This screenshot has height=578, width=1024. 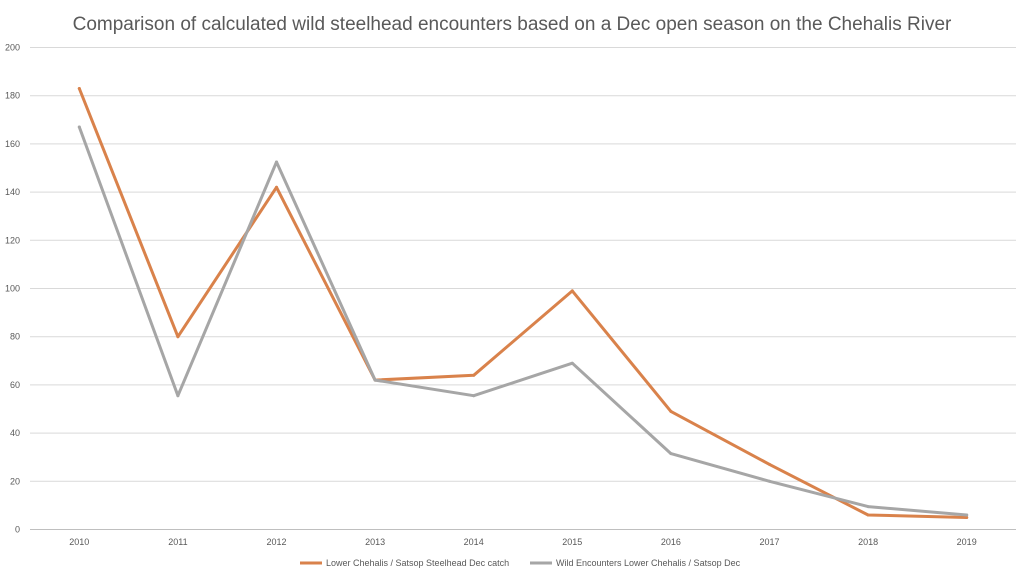 What do you see at coordinates (12, 48) in the screenshot?
I see `y-tick-label: 200` at bounding box center [12, 48].